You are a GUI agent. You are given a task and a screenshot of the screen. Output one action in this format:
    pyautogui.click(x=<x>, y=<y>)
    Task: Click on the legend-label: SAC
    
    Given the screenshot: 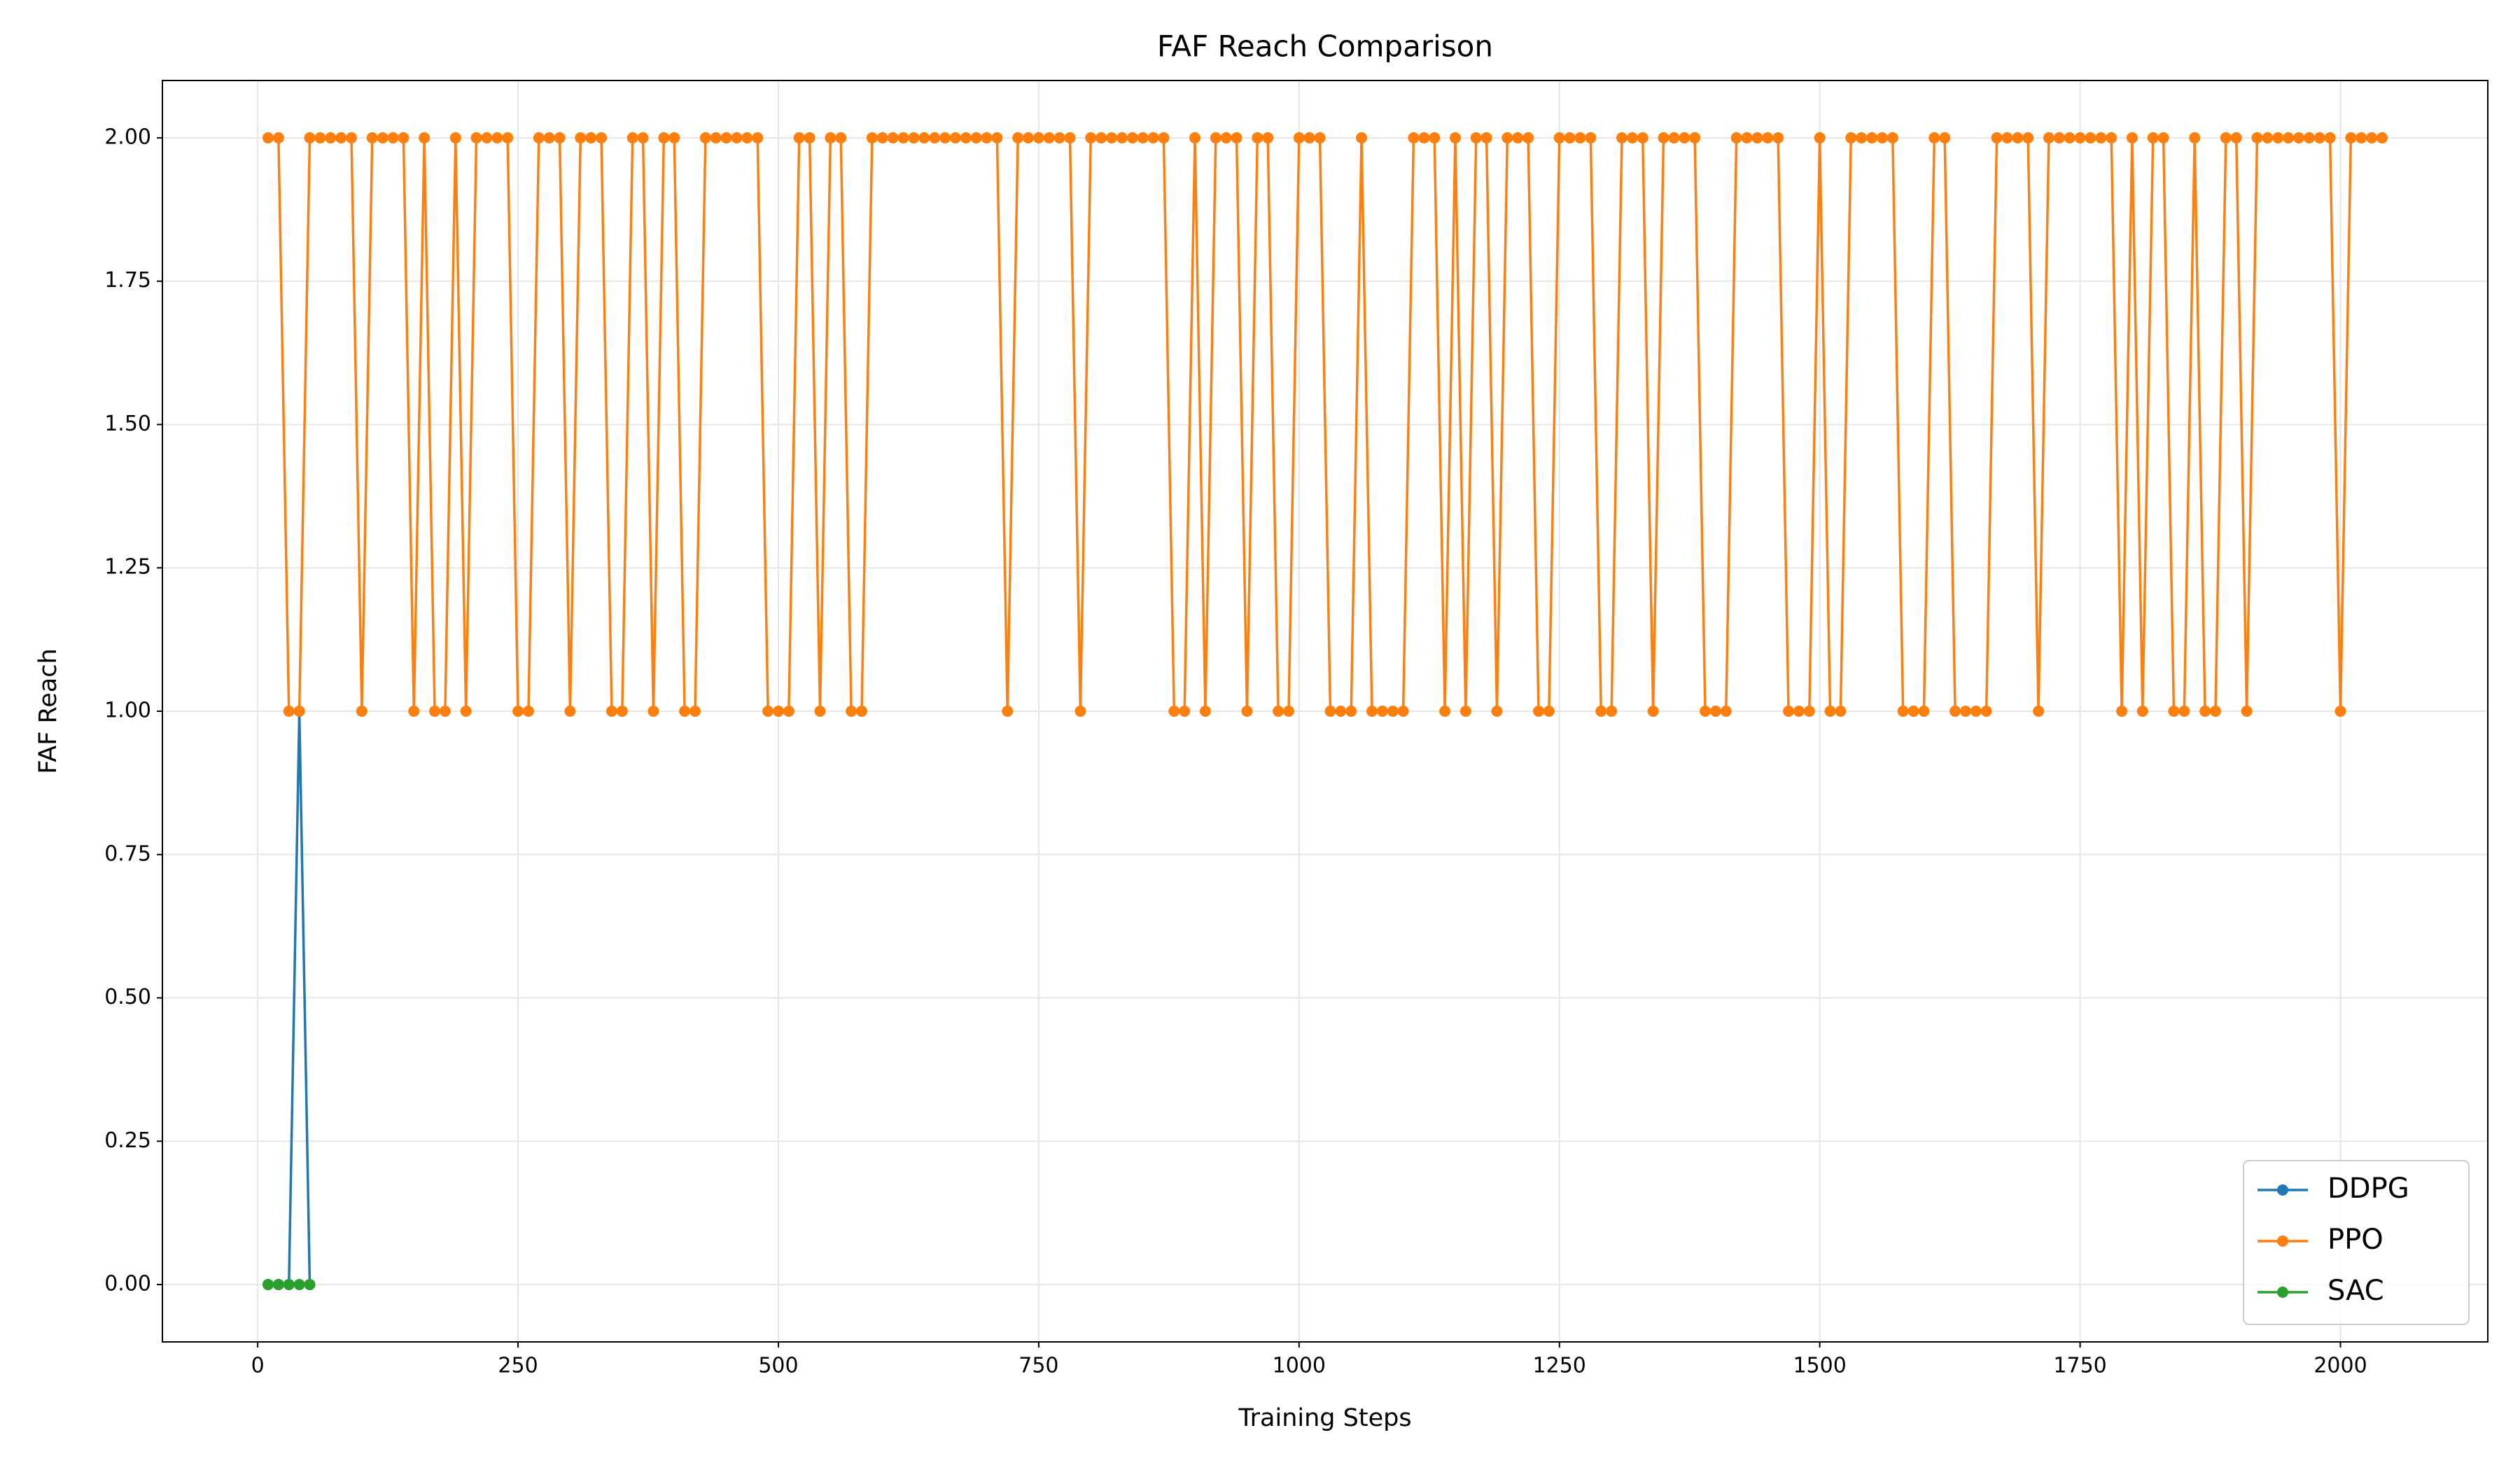 What is the action you would take?
    pyautogui.click(x=2356, y=1291)
    